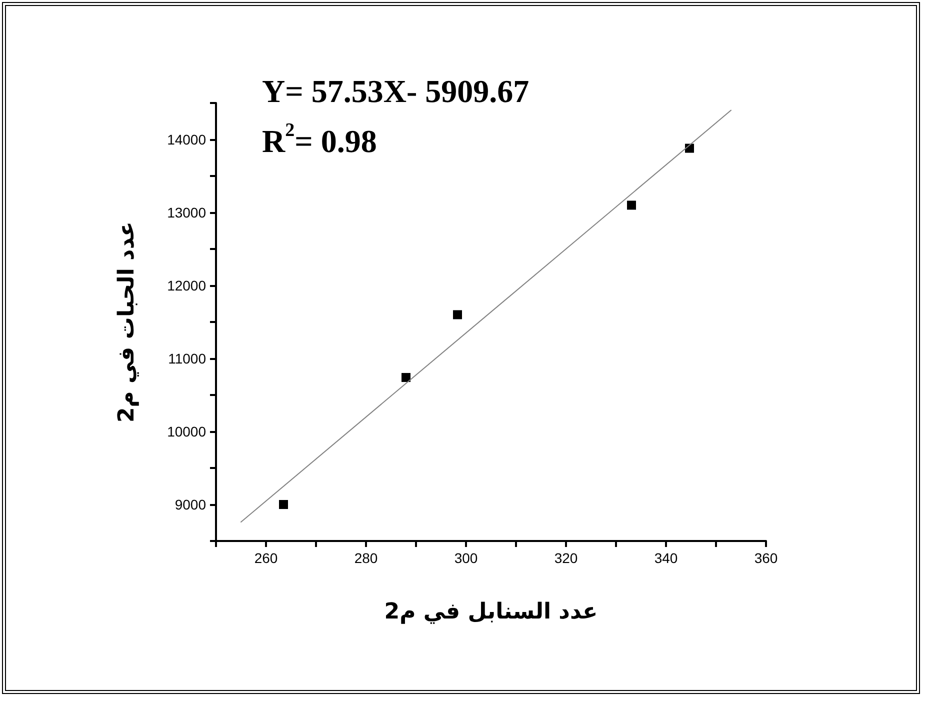  I want to click on x-tick-label: 340, so click(666, 558).